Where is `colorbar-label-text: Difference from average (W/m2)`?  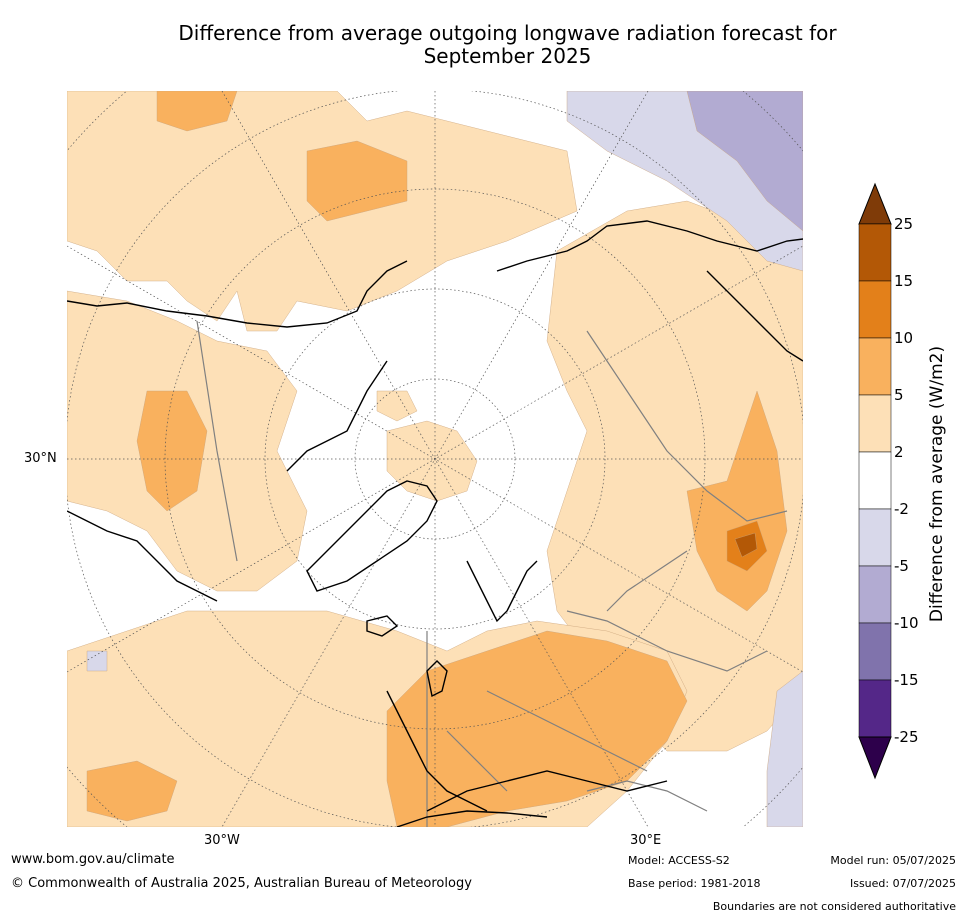 colorbar-label-text: Difference from average (W/m2) is located at coordinates (937, 484).